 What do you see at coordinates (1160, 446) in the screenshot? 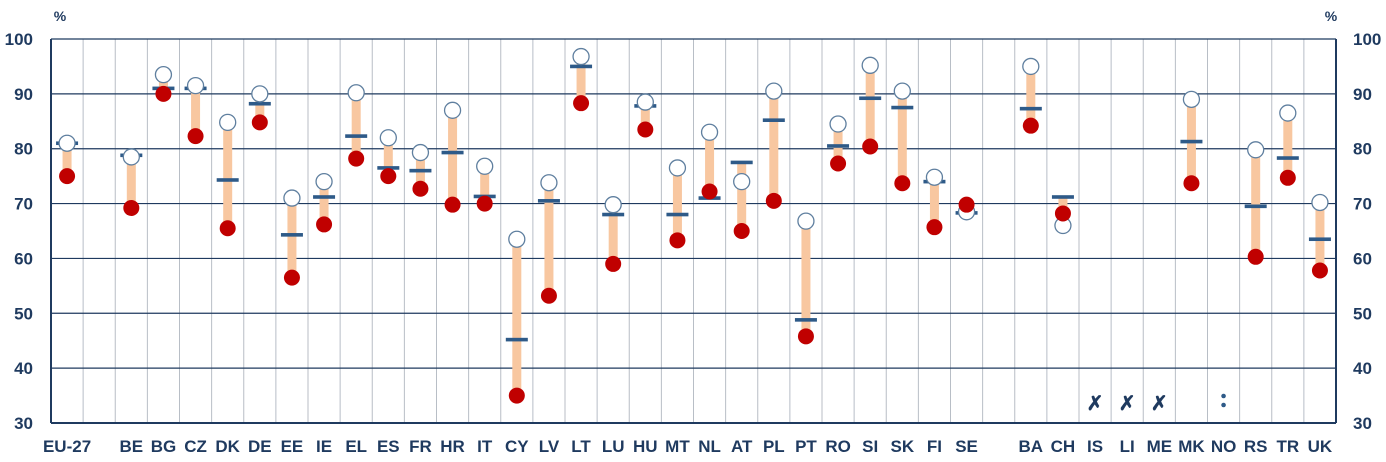
I see `category-label: ME` at bounding box center [1160, 446].